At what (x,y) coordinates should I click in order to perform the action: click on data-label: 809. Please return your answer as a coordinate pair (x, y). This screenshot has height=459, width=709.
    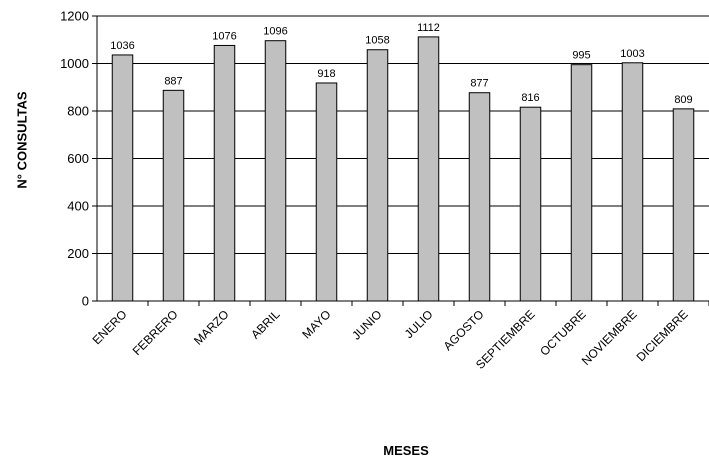
    Looking at the image, I should click on (683, 100).